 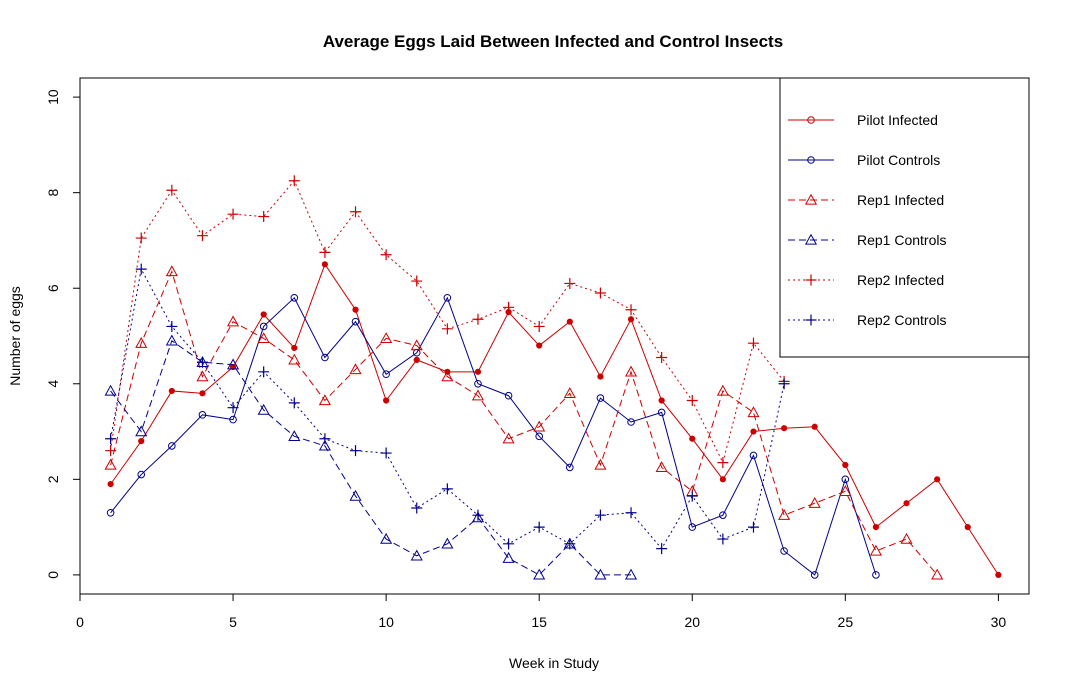 I want to click on y-tick-label: 8, so click(x=53, y=193).